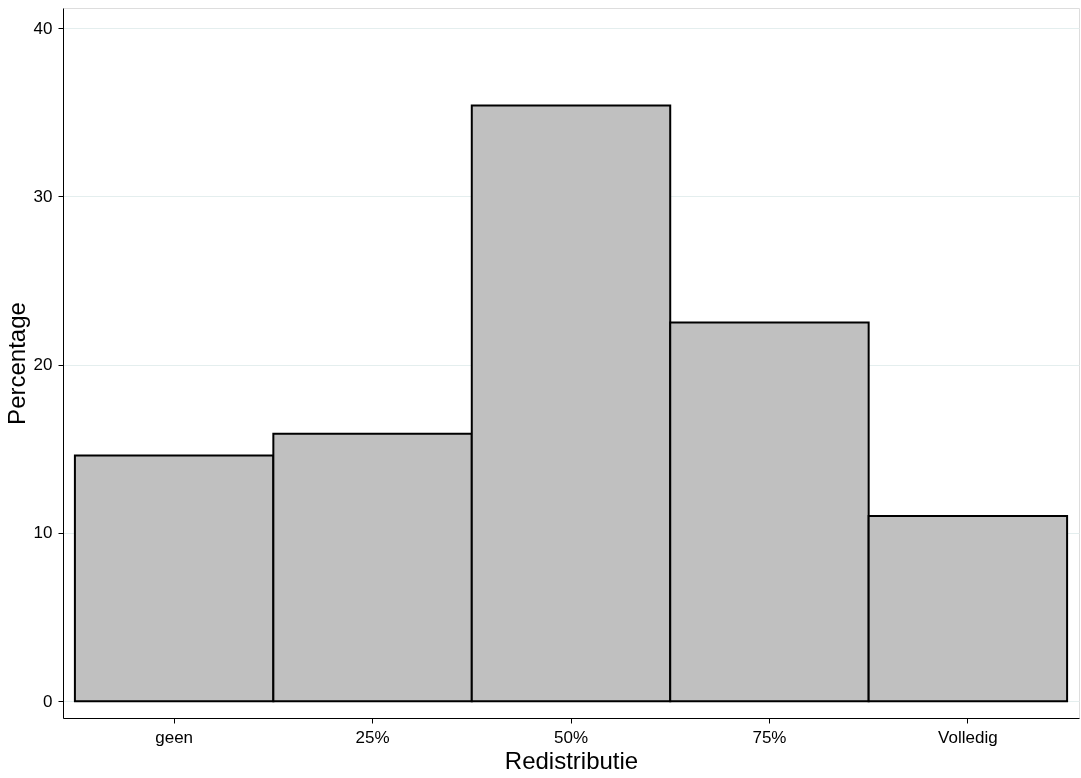  Describe the element at coordinates (43, 365) in the screenshot. I see `y-tick-label: 20` at that location.